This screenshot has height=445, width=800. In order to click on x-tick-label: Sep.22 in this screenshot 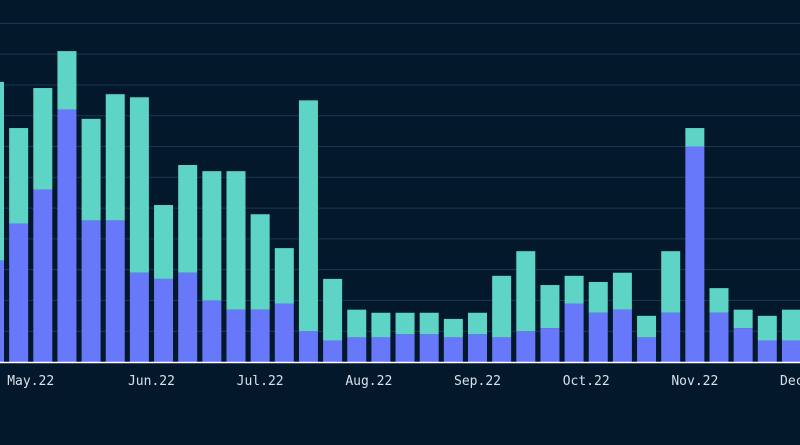, I will do `click(477, 381)`.